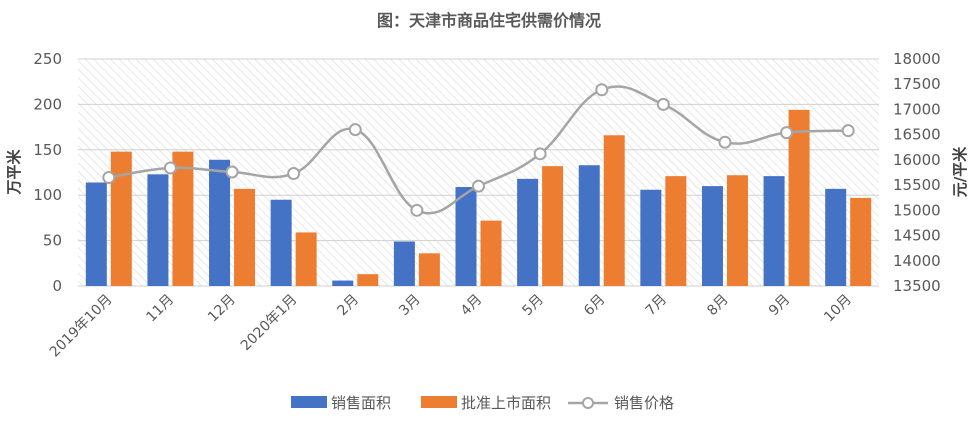 The width and height of the screenshot is (979, 421). I want to click on x-tick-label: 8月, so click(718, 306).